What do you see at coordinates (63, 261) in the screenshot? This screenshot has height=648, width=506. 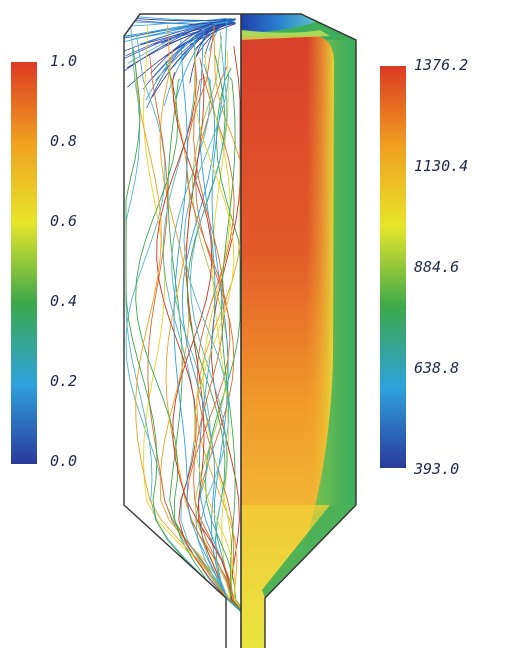 I see `left-colorbar-ticks: 1.0 0.8 0.6 0.4 0.2 0.0` at bounding box center [63, 261].